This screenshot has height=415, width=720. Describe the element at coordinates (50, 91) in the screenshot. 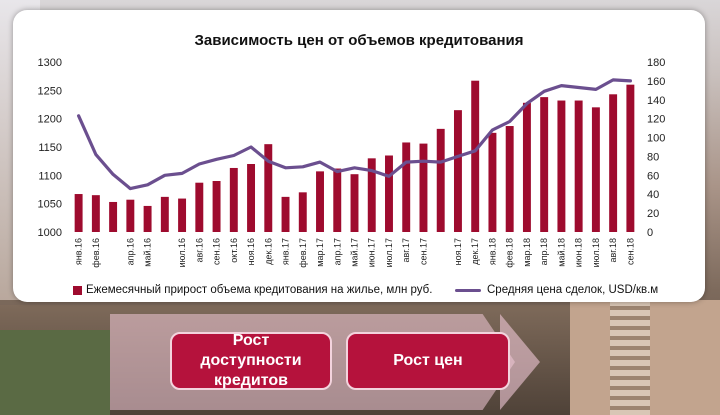

I see `y-left-tick-label: 1250` at that location.